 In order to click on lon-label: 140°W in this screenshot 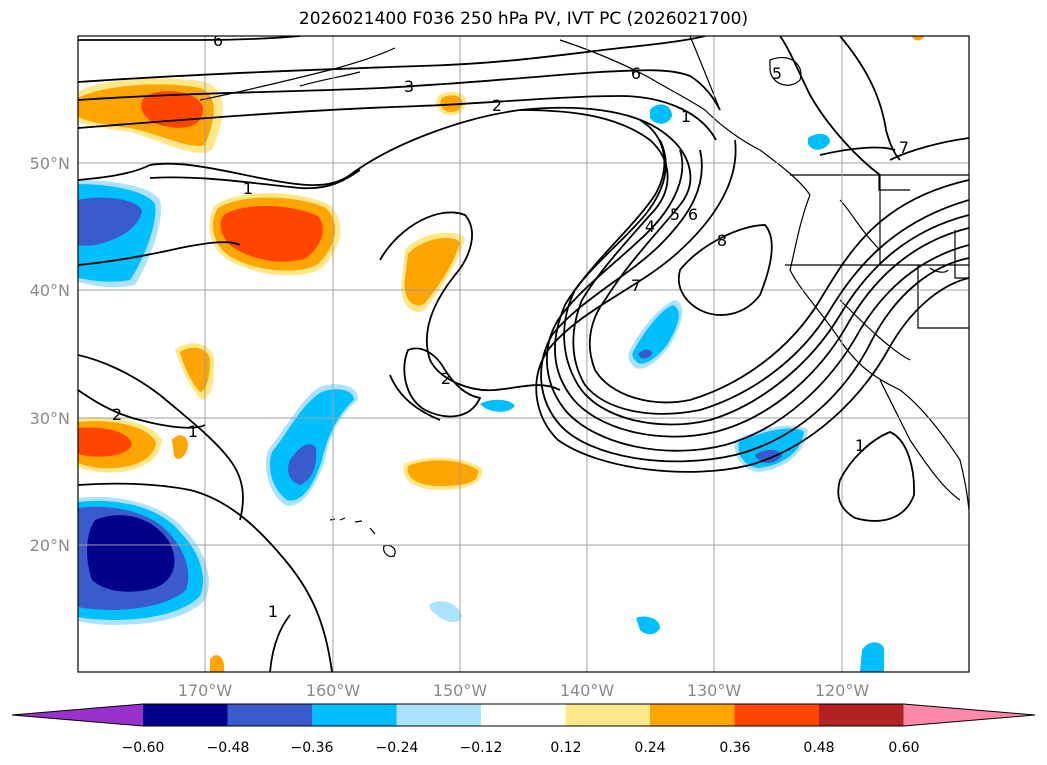, I will do `click(587, 690)`.